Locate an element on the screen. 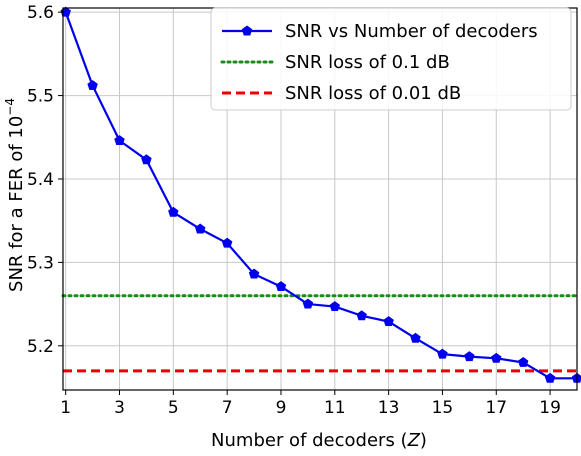 The height and width of the screenshot is (456, 581). y-tick-label: 5.2 is located at coordinates (40, 347).